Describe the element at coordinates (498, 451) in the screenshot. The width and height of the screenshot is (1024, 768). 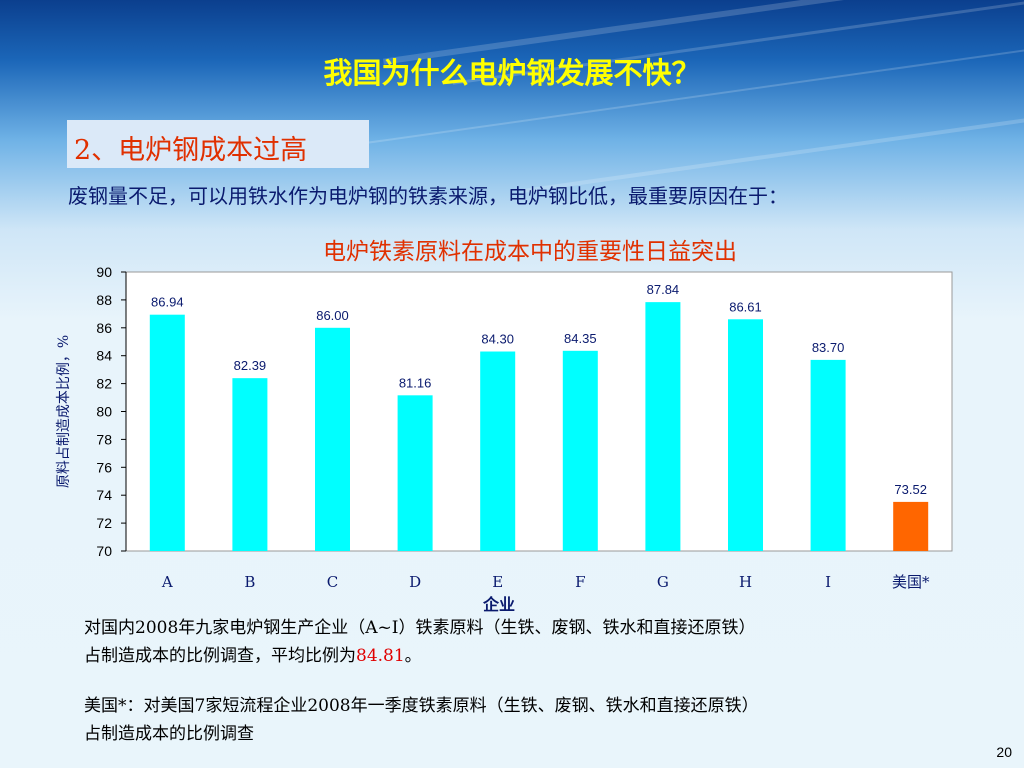
I see `bar-e` at that location.